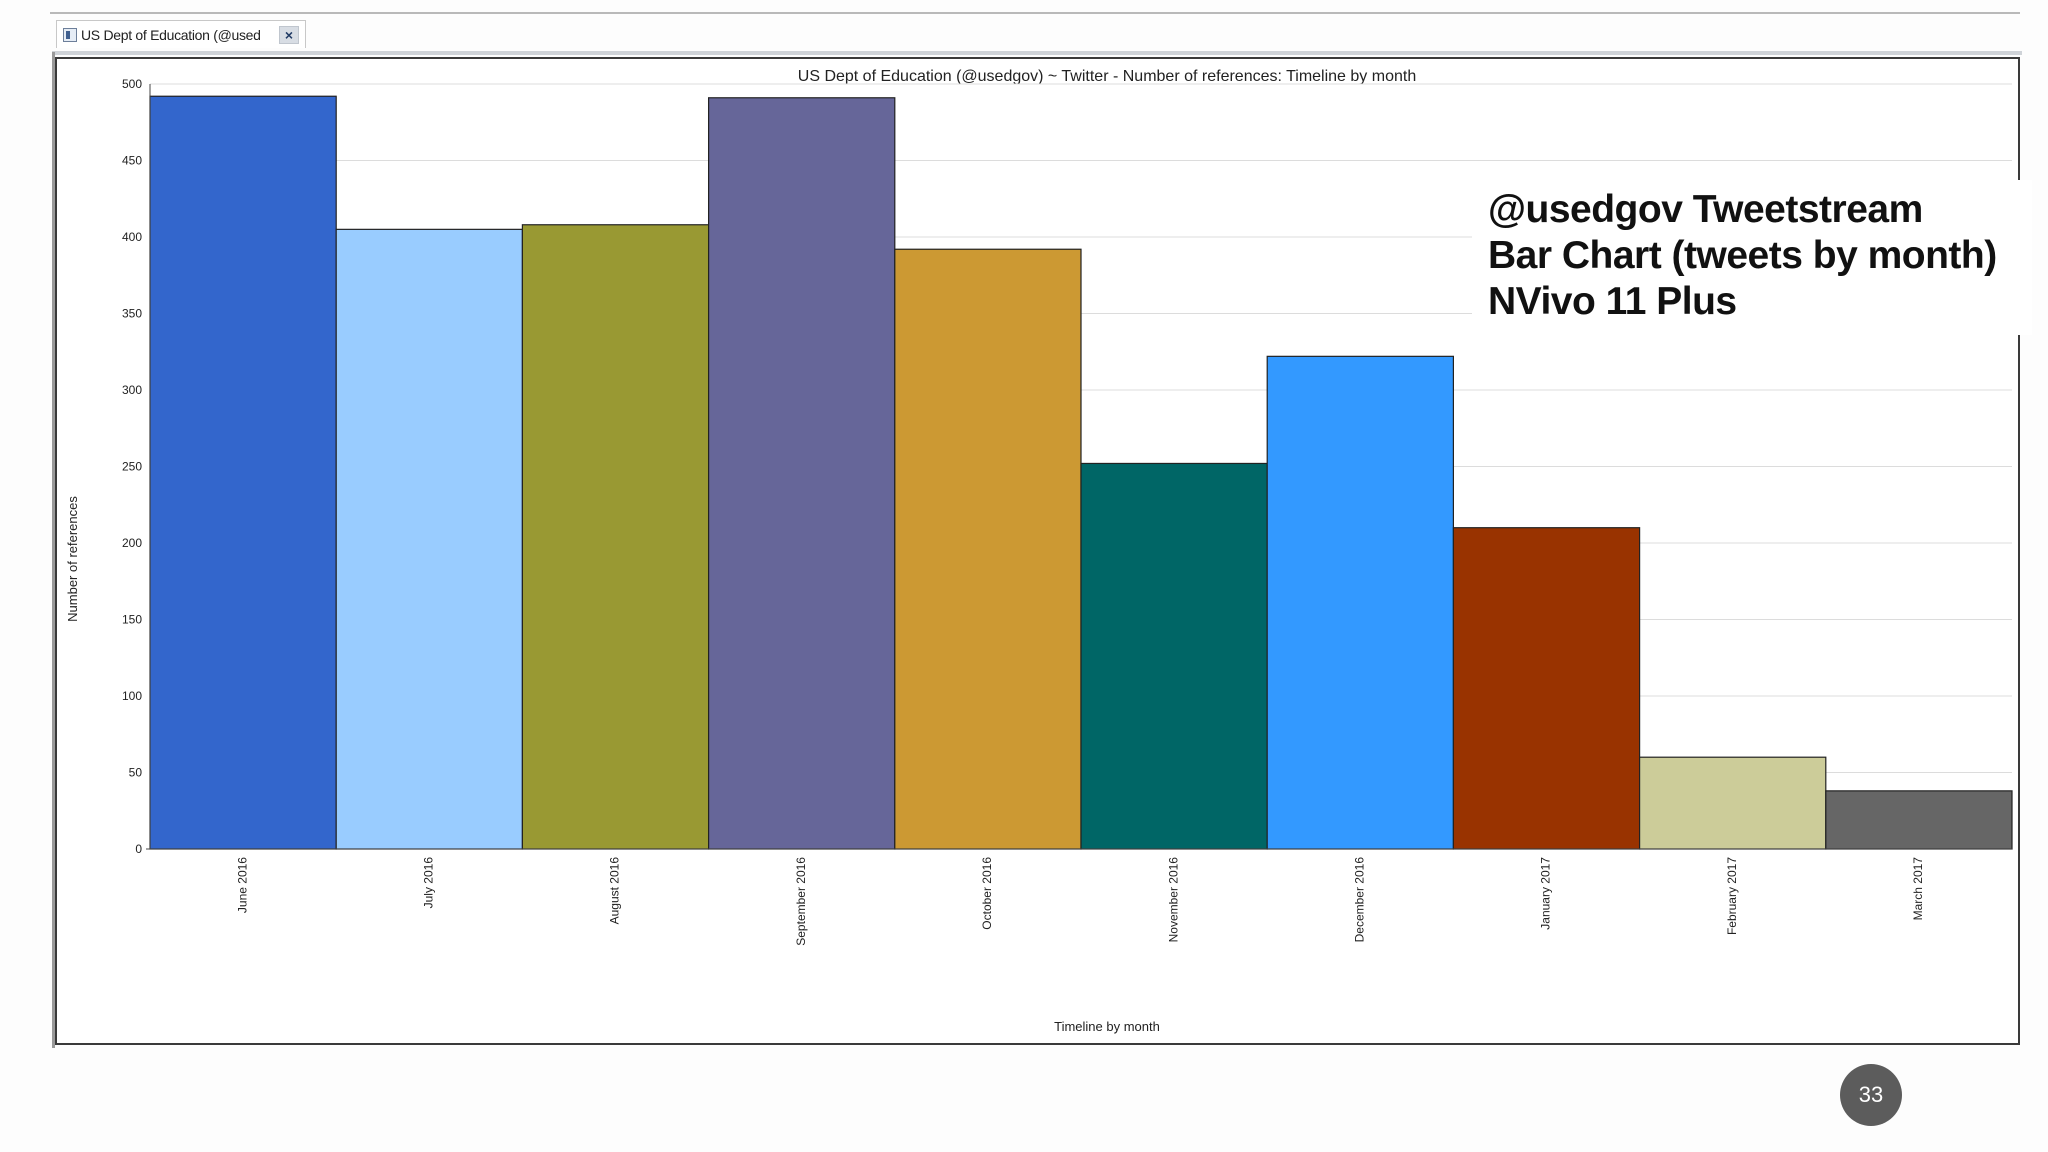 The image size is (2048, 1152). What do you see at coordinates (429, 539) in the screenshot?
I see `bar-july-2016` at bounding box center [429, 539].